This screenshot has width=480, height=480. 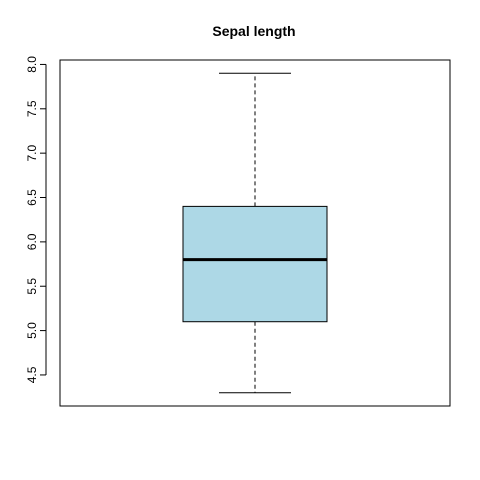 What do you see at coordinates (255, 264) in the screenshot?
I see `iqr-box` at bounding box center [255, 264].